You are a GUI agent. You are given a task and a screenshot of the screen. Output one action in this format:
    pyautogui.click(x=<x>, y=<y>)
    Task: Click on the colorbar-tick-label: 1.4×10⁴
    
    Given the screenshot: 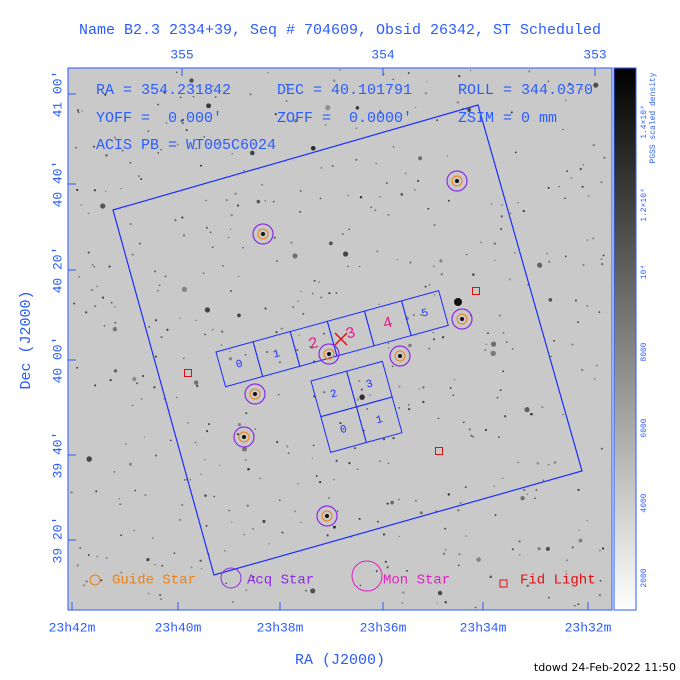 What is the action you would take?
    pyautogui.click(x=644, y=122)
    